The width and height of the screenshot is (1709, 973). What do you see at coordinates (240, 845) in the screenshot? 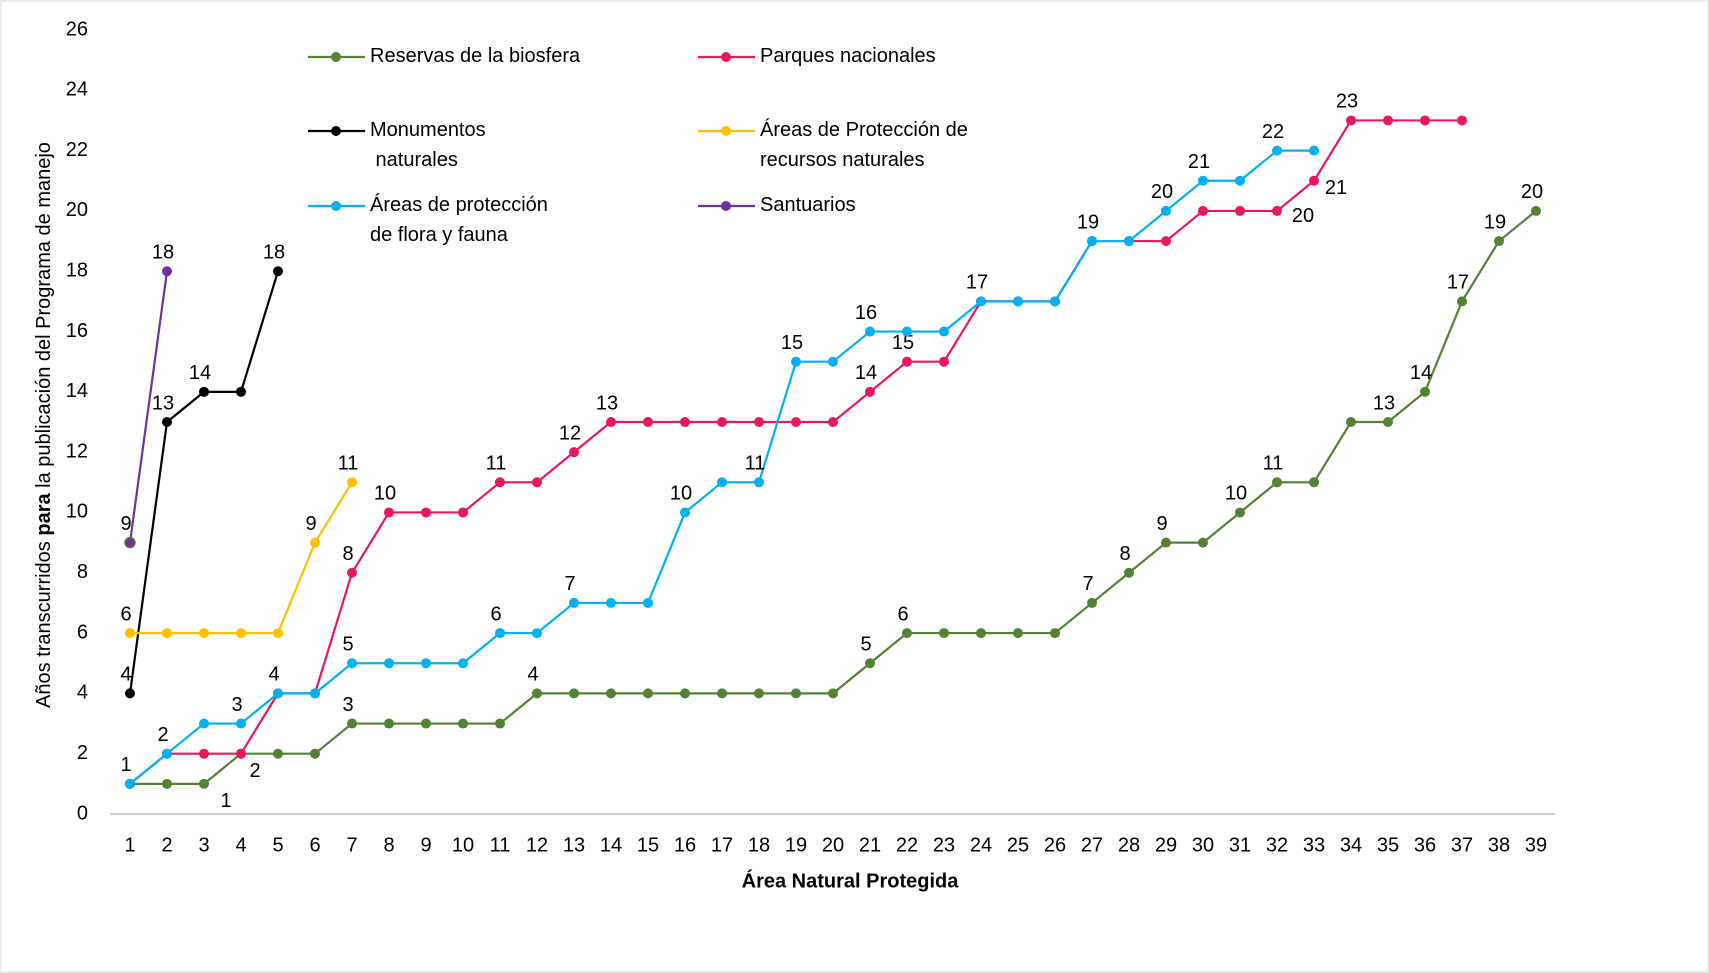
I see `x-tick-label: 4` at bounding box center [240, 845].